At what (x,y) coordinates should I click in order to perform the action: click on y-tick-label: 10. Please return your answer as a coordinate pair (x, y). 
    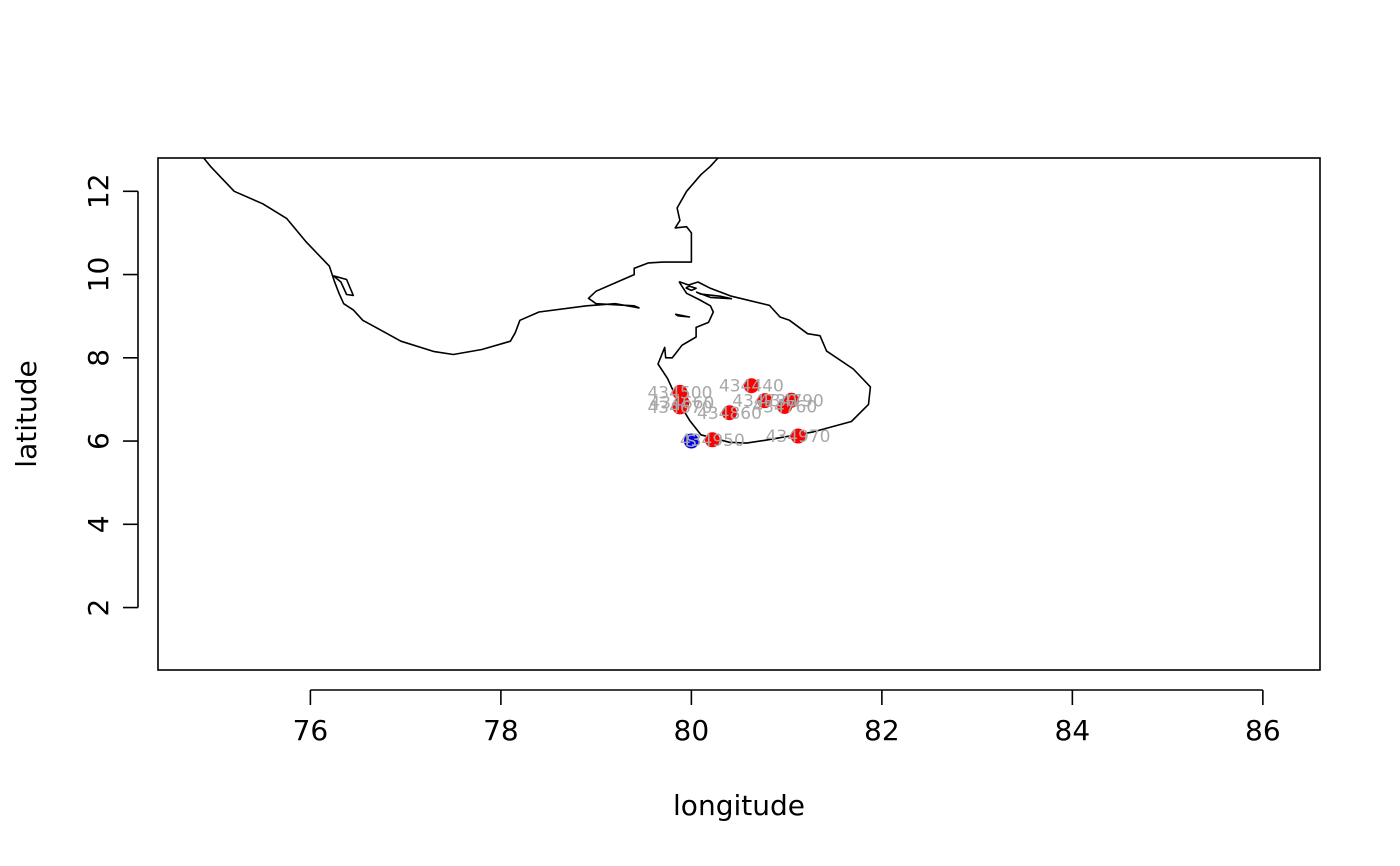
    Looking at the image, I should click on (98, 275).